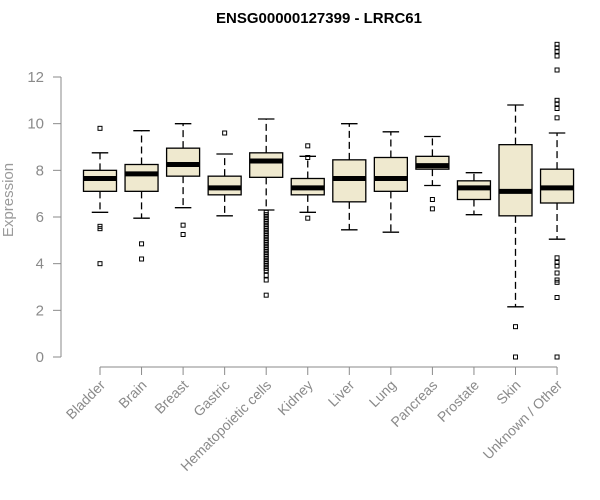 Image resolution: width=600 pixels, height=500 pixels. Describe the element at coordinates (341, 393) in the screenshot. I see `x-tick-label: Liver` at that location.